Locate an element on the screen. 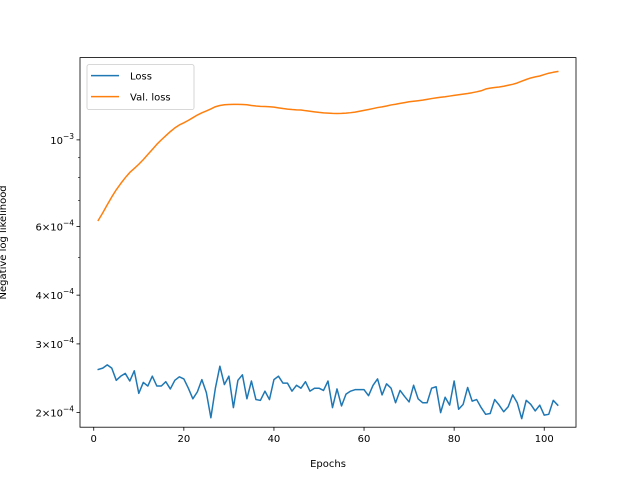 The height and width of the screenshot is (480, 640). y-tick-label: 10−3 is located at coordinates (62, 139).